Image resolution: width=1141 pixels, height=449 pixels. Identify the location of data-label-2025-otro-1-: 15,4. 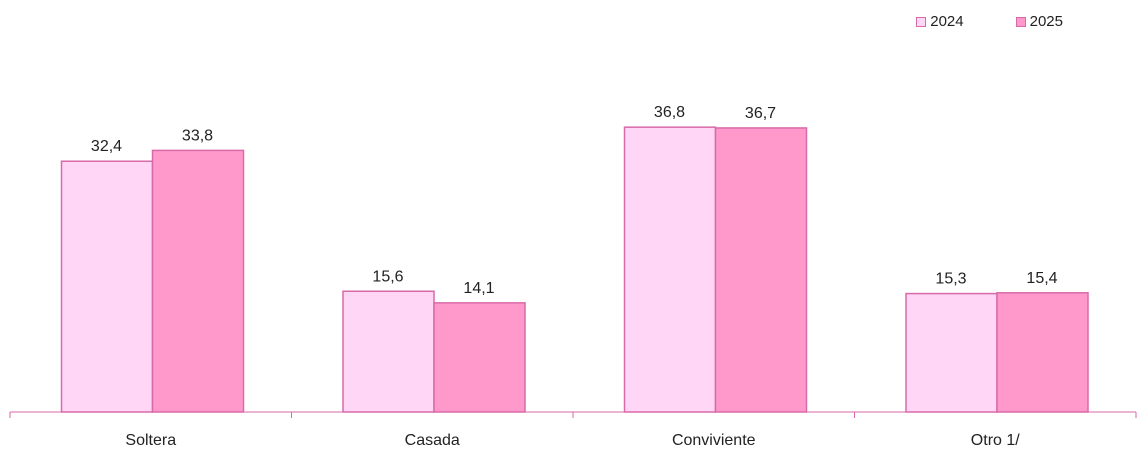
(1041, 278).